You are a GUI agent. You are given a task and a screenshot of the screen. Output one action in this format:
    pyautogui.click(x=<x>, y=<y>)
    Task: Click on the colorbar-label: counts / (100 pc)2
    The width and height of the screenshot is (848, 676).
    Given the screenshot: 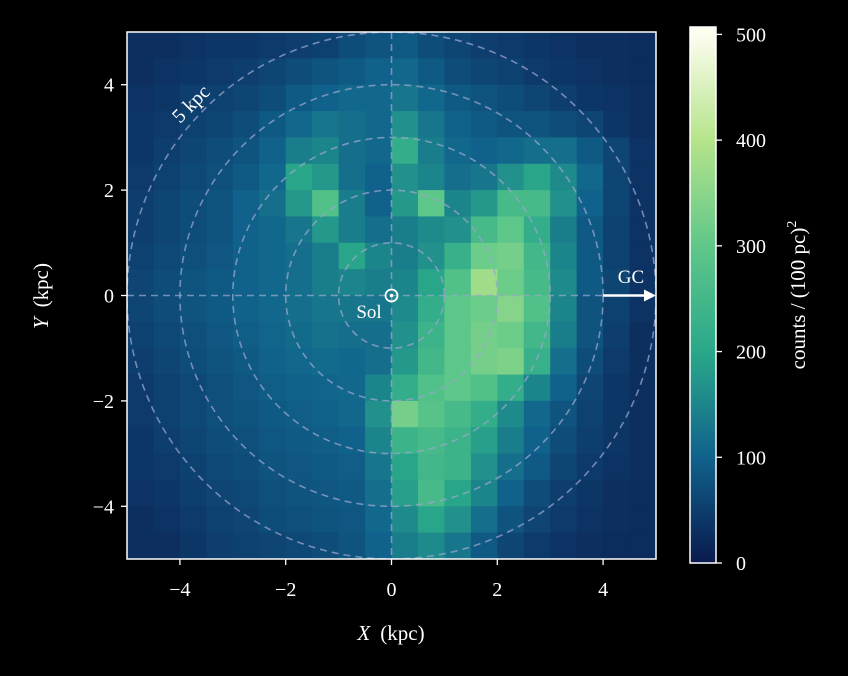 What is the action you would take?
    pyautogui.click(x=797, y=295)
    